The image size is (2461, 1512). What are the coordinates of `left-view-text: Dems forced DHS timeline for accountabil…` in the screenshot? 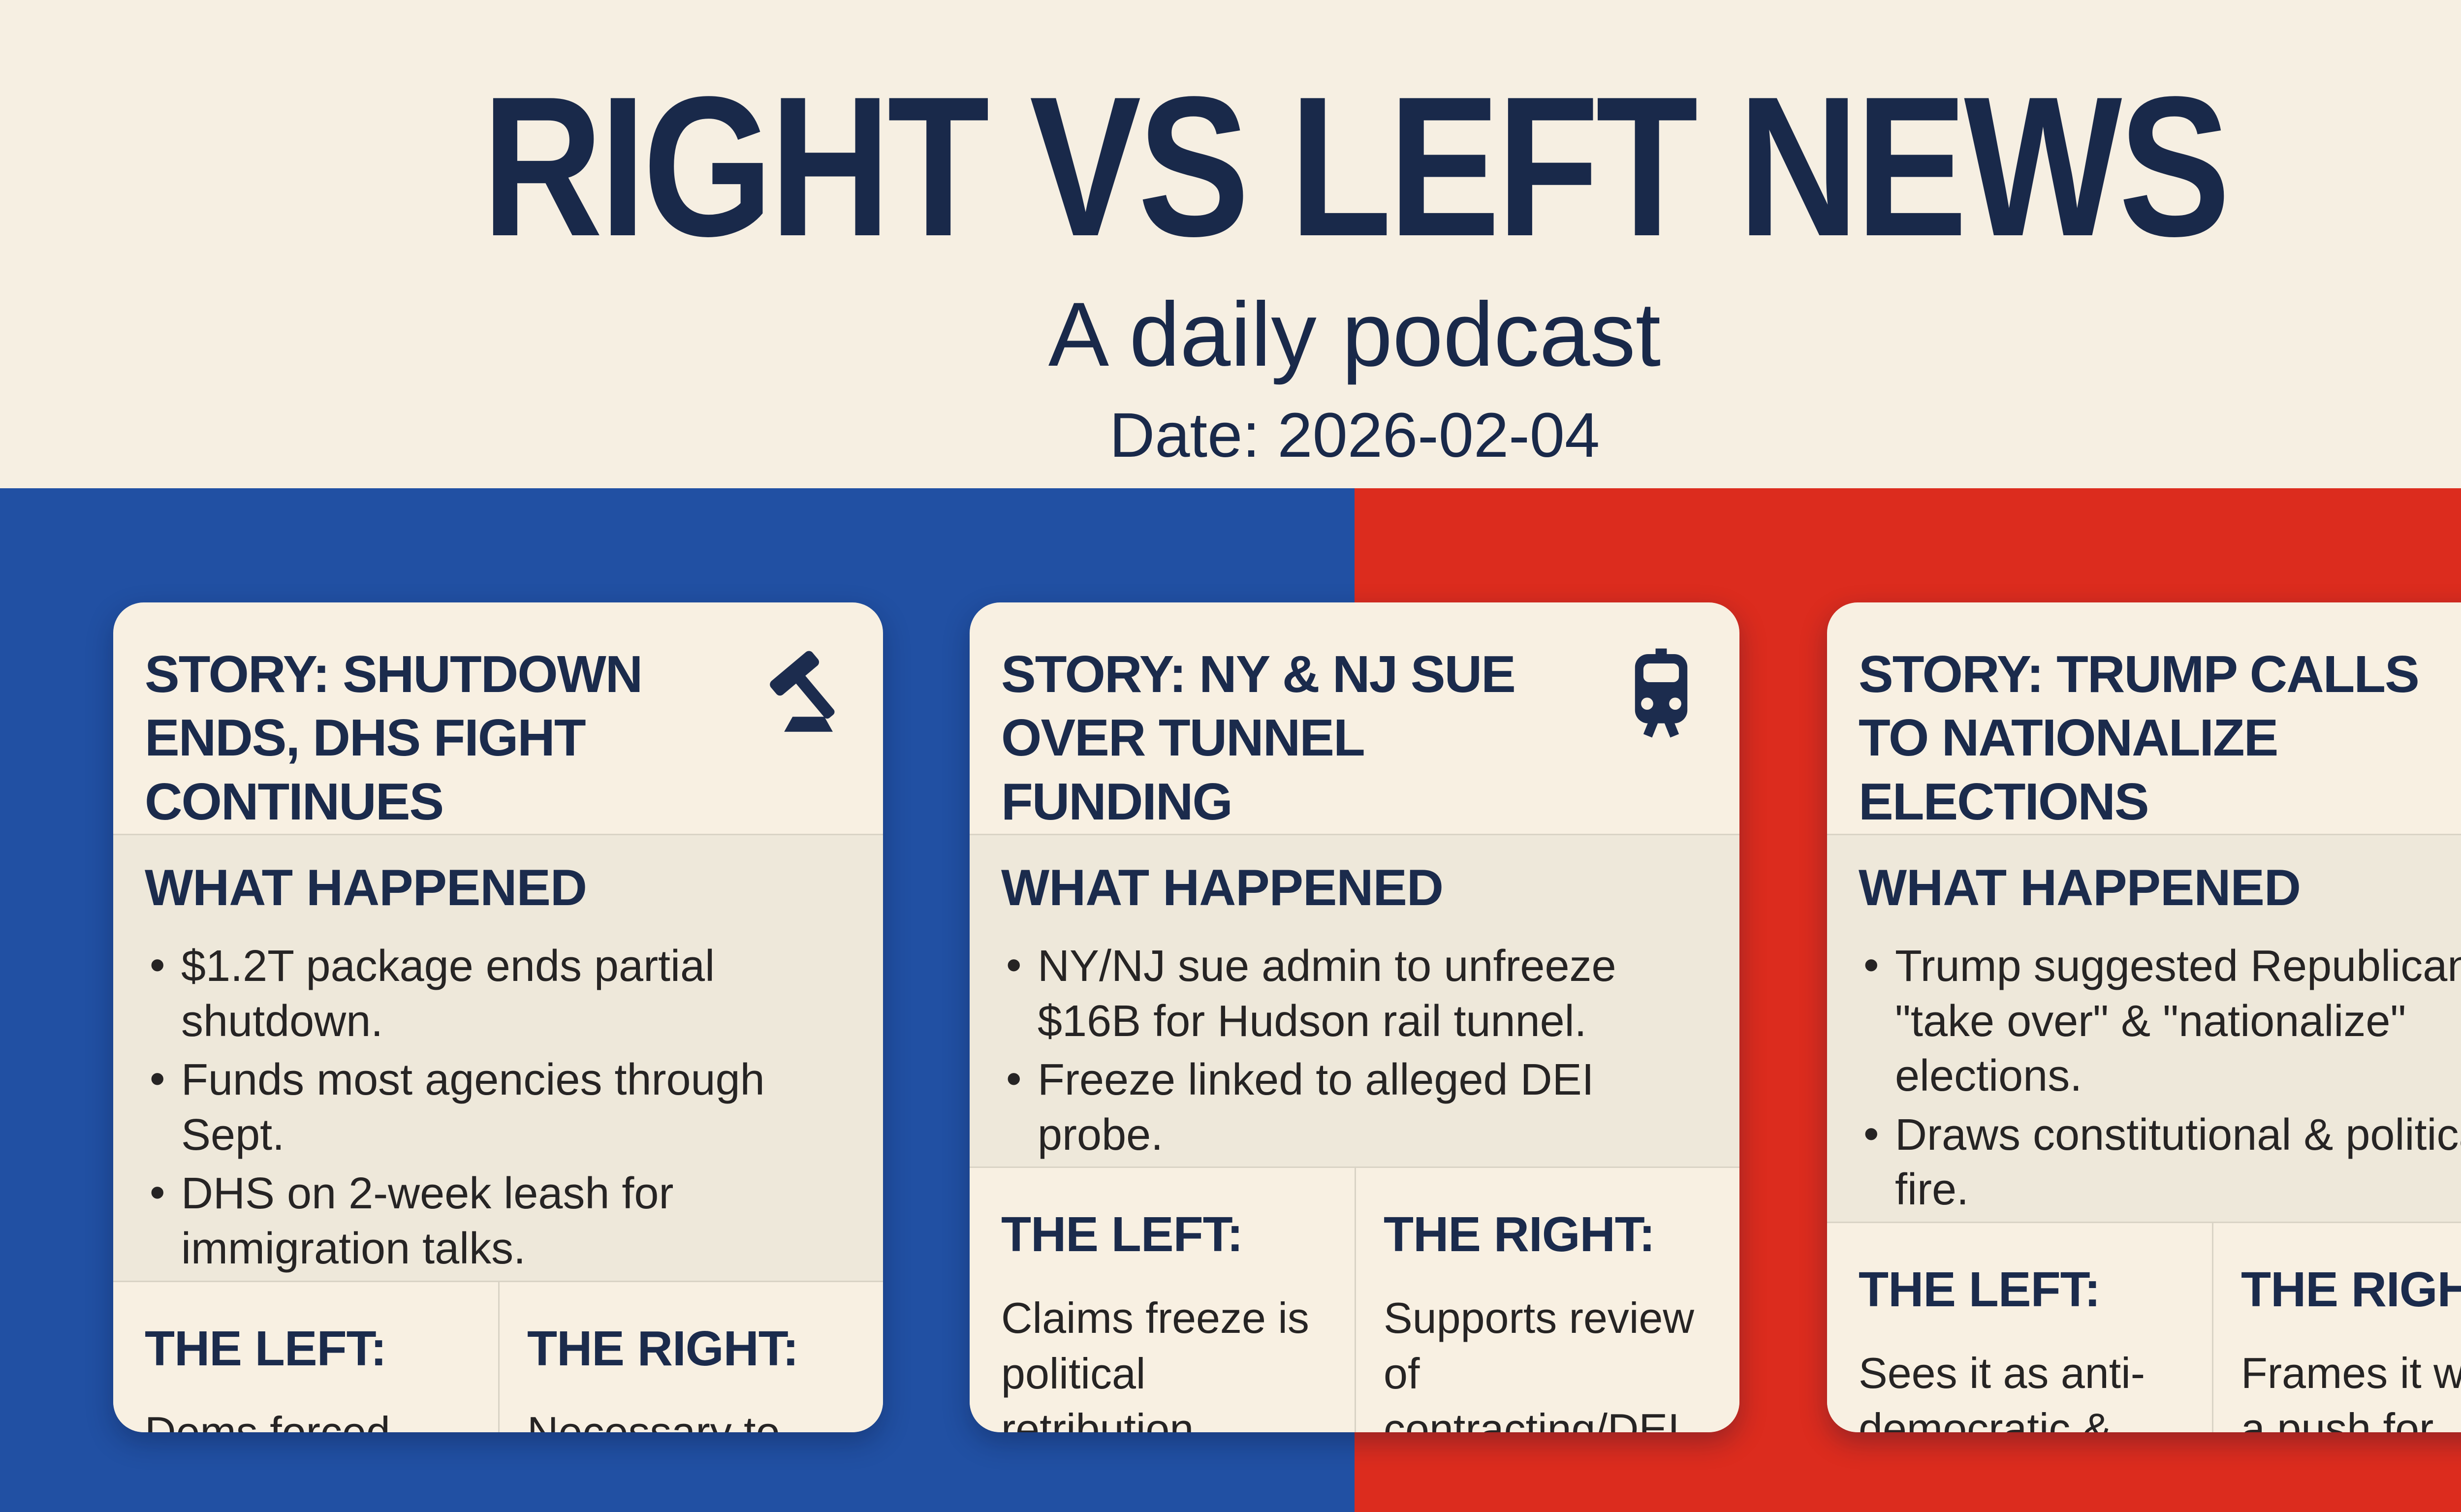 It's located at (268, 1420).